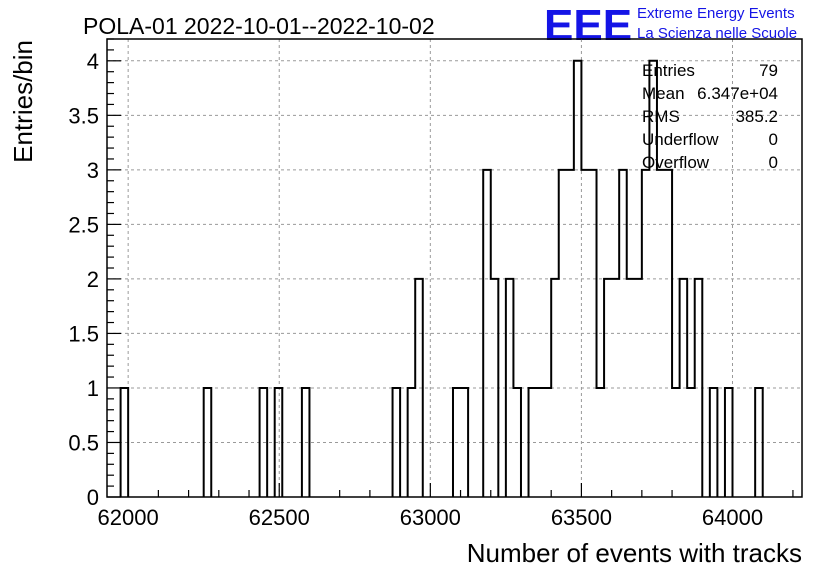  Describe the element at coordinates (668, 70) in the screenshot. I see `stats-label-entries: Entries` at that location.